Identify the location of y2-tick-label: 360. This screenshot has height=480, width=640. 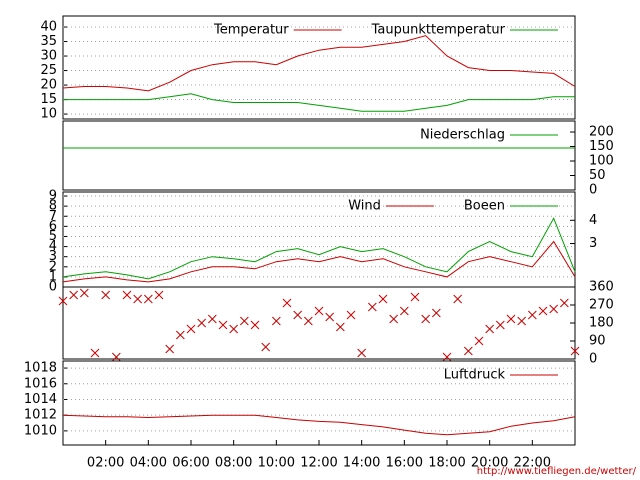
(601, 287).